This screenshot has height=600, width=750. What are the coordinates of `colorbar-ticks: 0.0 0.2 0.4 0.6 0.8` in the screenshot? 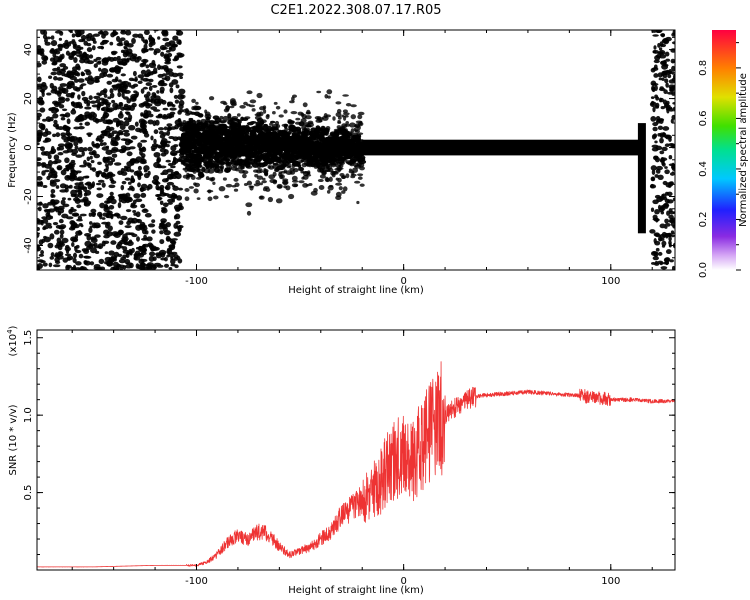 It's located at (719, 160).